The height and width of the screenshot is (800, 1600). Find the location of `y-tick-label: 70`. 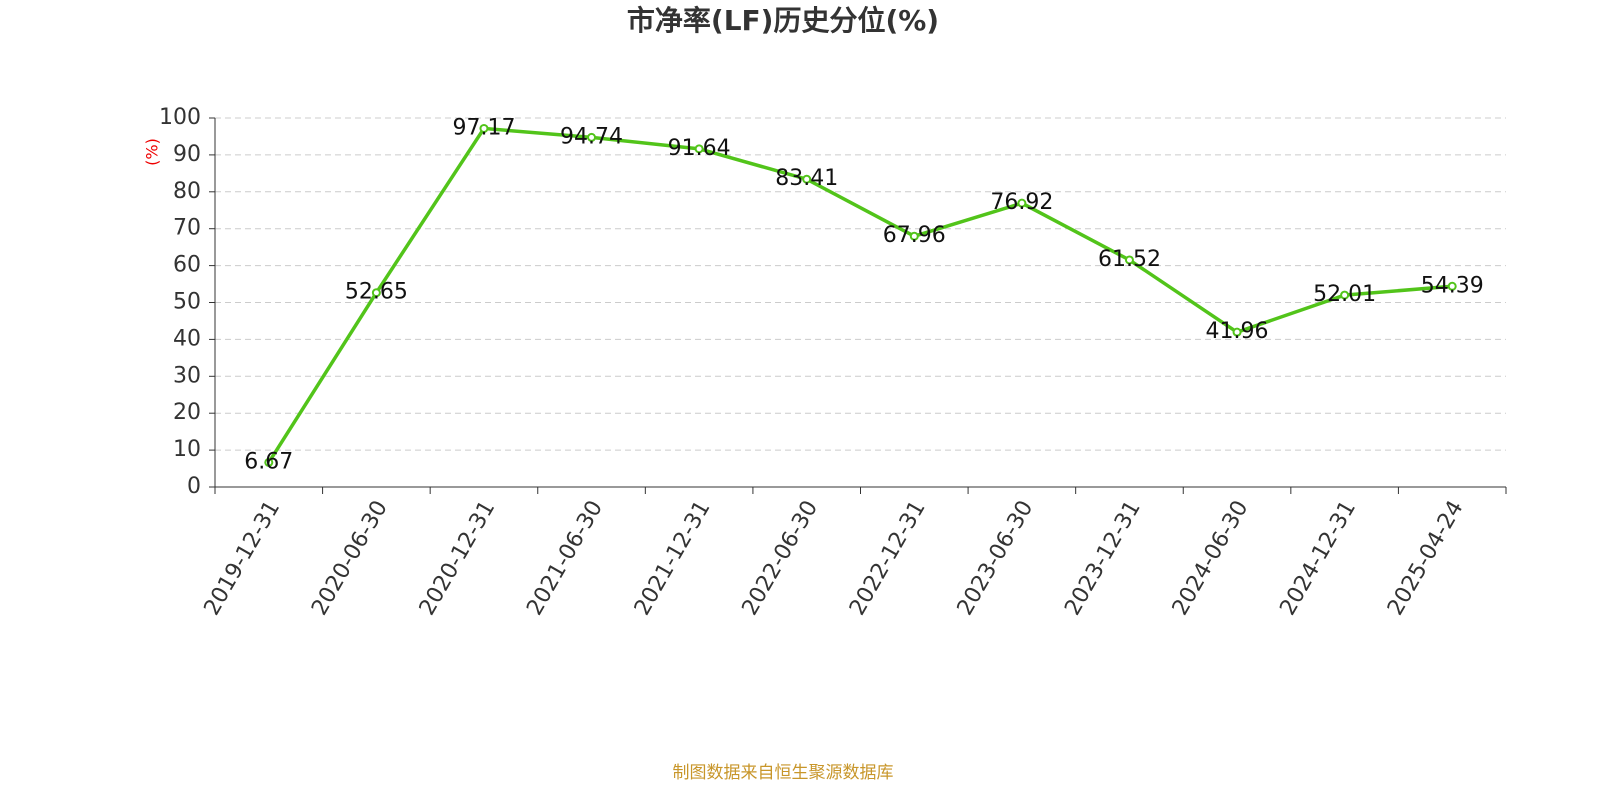

y-tick-label: 70 is located at coordinates (187, 228).